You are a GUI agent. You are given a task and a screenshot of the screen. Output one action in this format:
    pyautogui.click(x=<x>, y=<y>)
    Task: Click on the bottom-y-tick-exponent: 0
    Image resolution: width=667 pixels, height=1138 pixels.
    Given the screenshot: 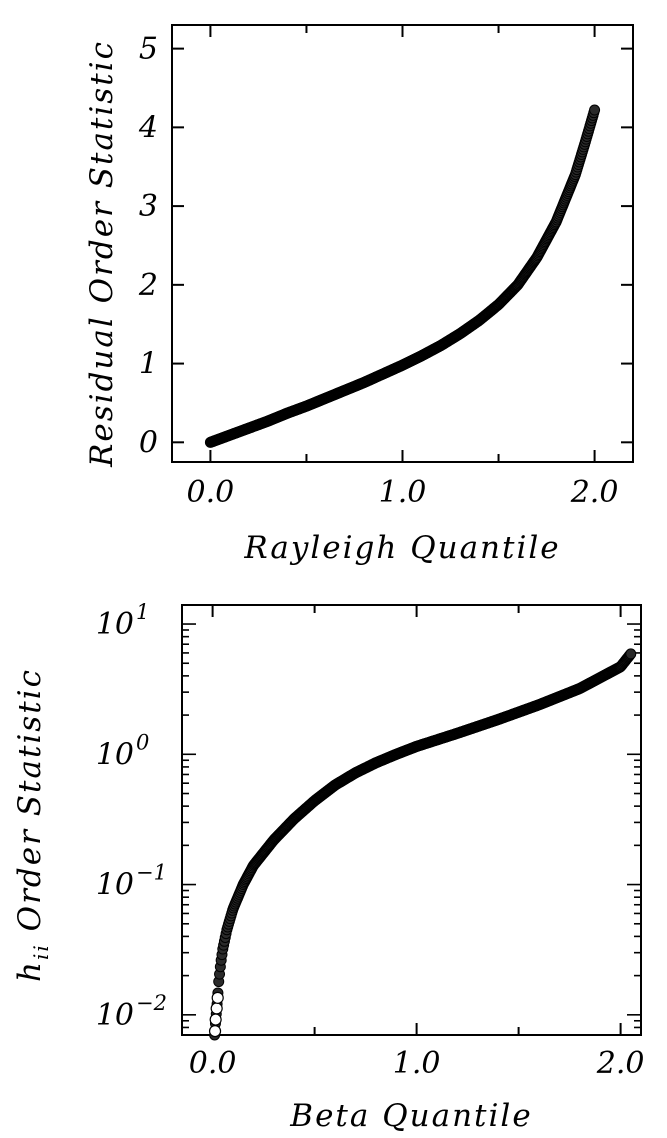 What is the action you would take?
    pyautogui.click(x=142, y=742)
    